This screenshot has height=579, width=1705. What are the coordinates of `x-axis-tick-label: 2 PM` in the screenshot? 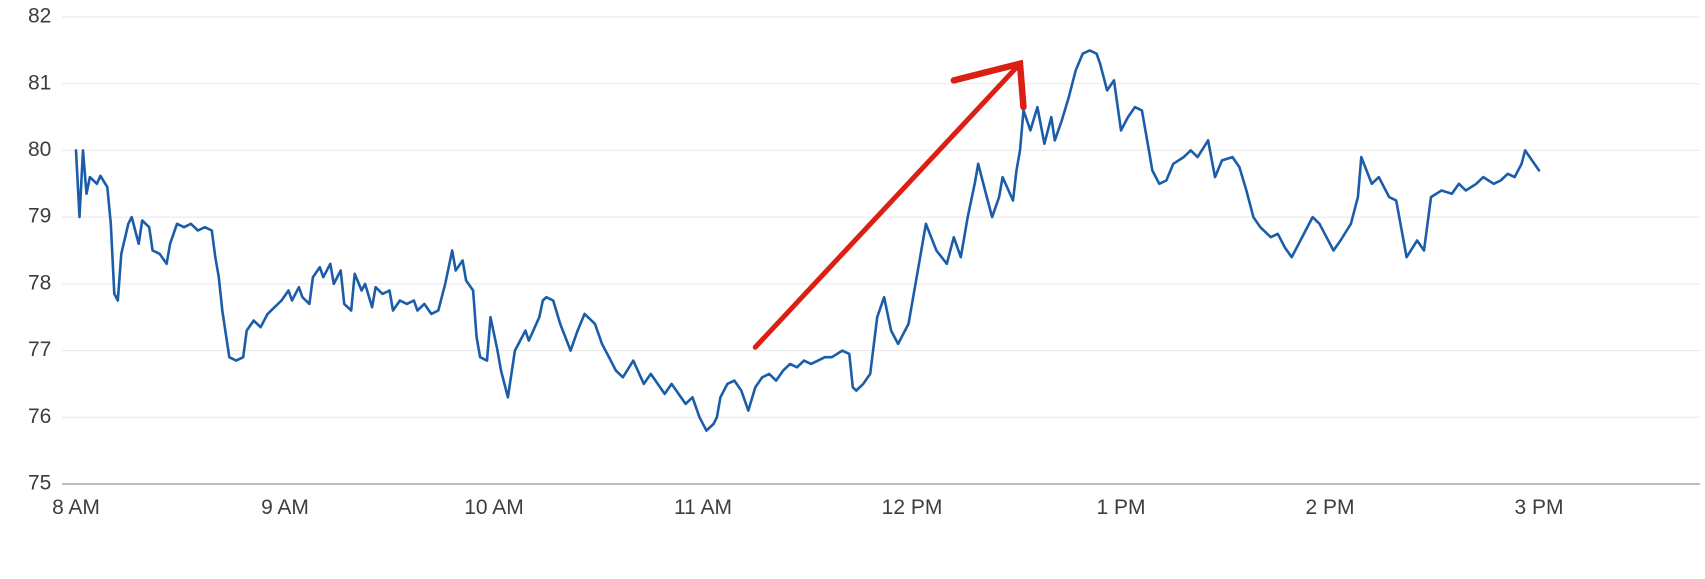 It's located at (1329, 507).